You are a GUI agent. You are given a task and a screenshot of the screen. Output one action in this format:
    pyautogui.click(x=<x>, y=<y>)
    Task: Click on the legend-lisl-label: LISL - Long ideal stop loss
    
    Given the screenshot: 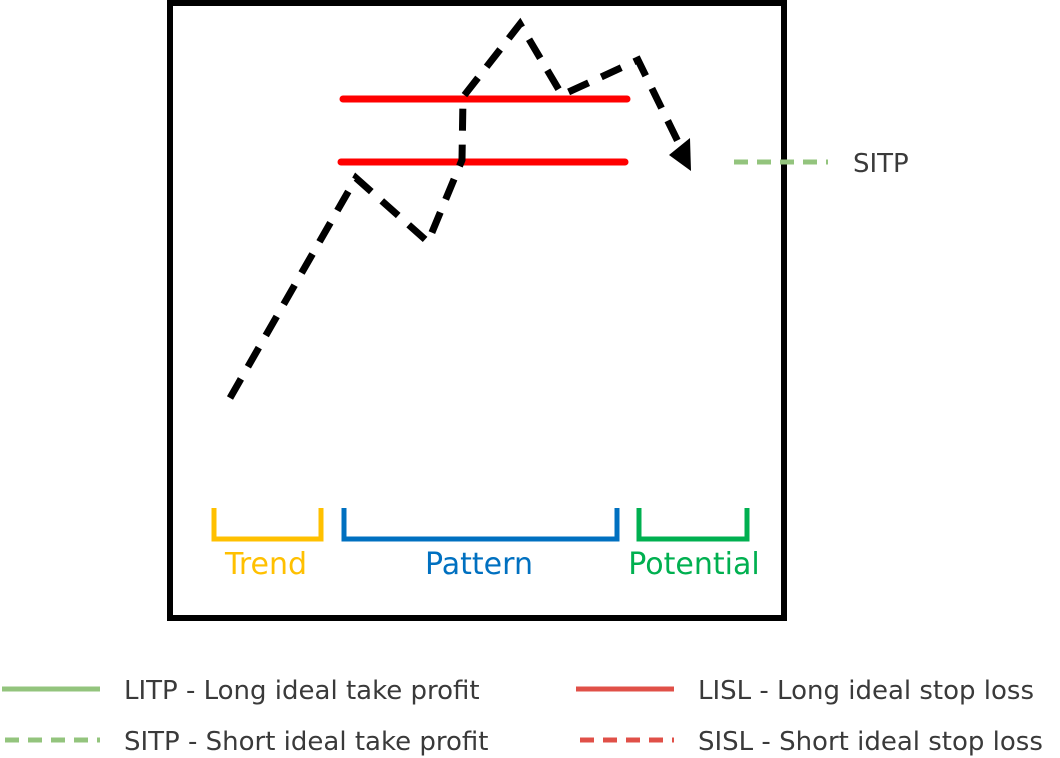 What is the action you would take?
    pyautogui.click(x=866, y=691)
    